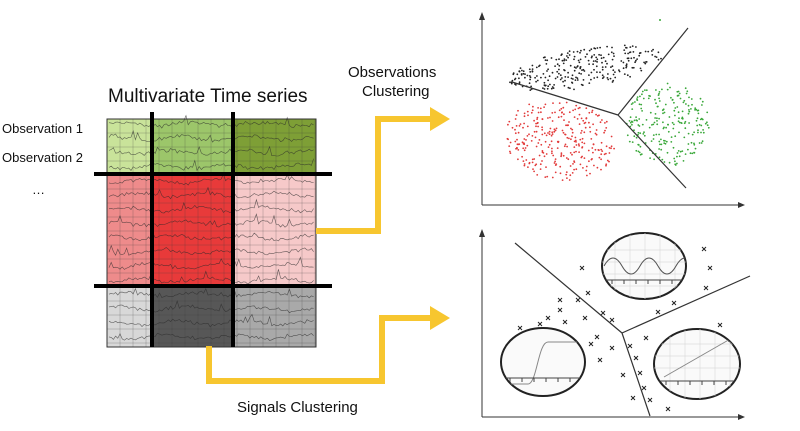 This screenshot has width=800, height=431. Describe the element at coordinates (697, 364) in the screenshot. I see `ellipse-line-icon` at that location.